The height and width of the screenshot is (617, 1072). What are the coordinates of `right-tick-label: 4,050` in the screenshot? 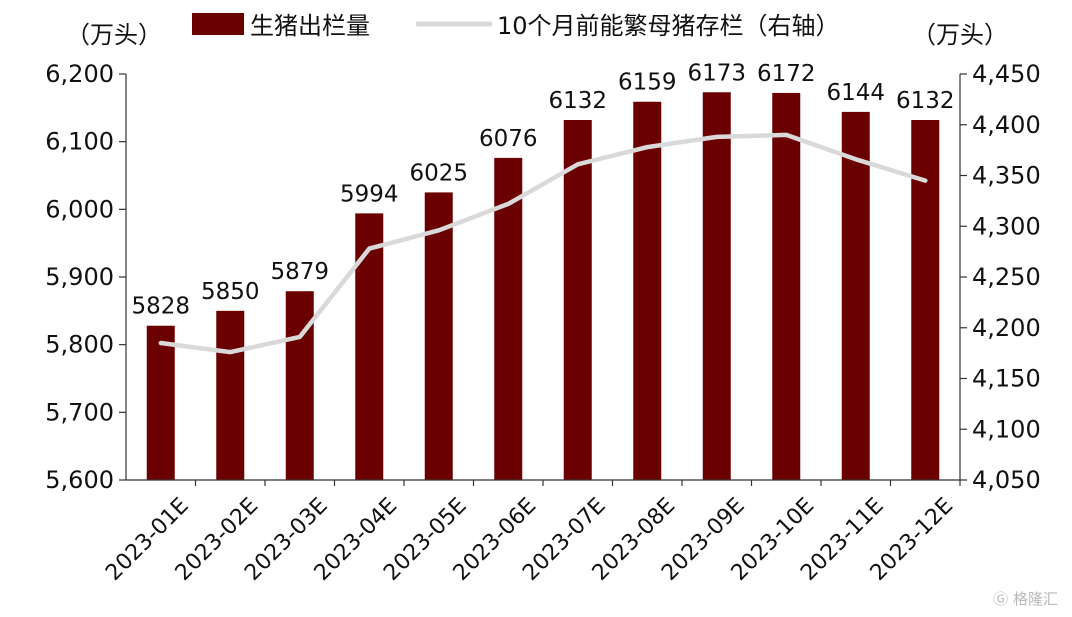 It's located at (1006, 480).